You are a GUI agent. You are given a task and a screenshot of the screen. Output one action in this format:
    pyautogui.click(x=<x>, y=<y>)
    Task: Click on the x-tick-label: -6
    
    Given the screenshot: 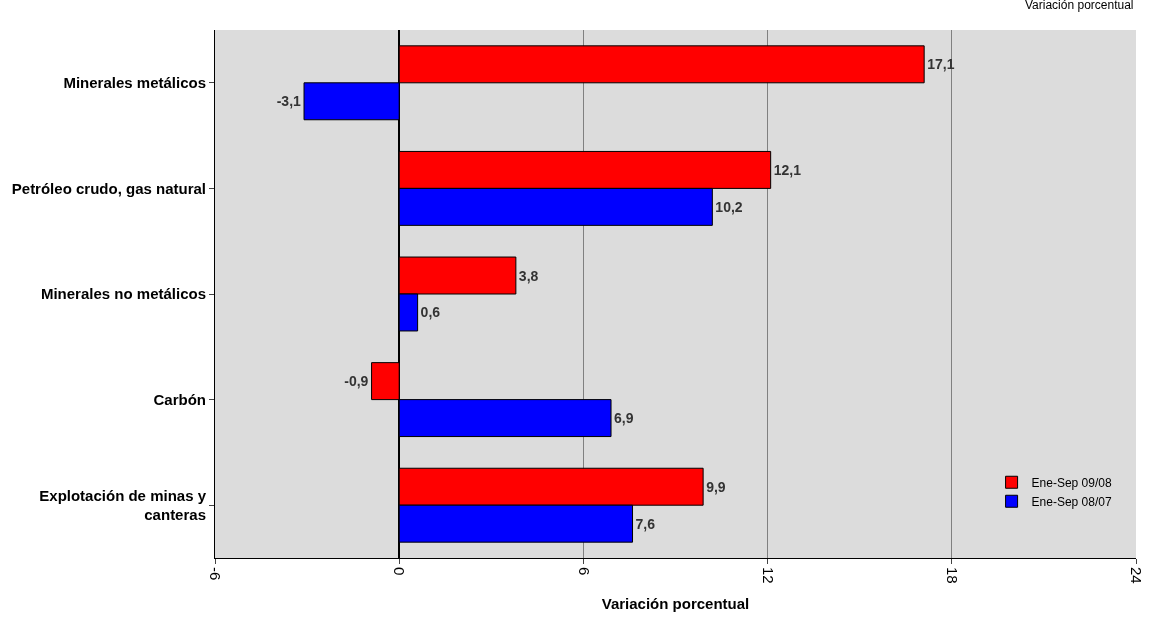 What is the action you would take?
    pyautogui.click(x=216, y=574)
    